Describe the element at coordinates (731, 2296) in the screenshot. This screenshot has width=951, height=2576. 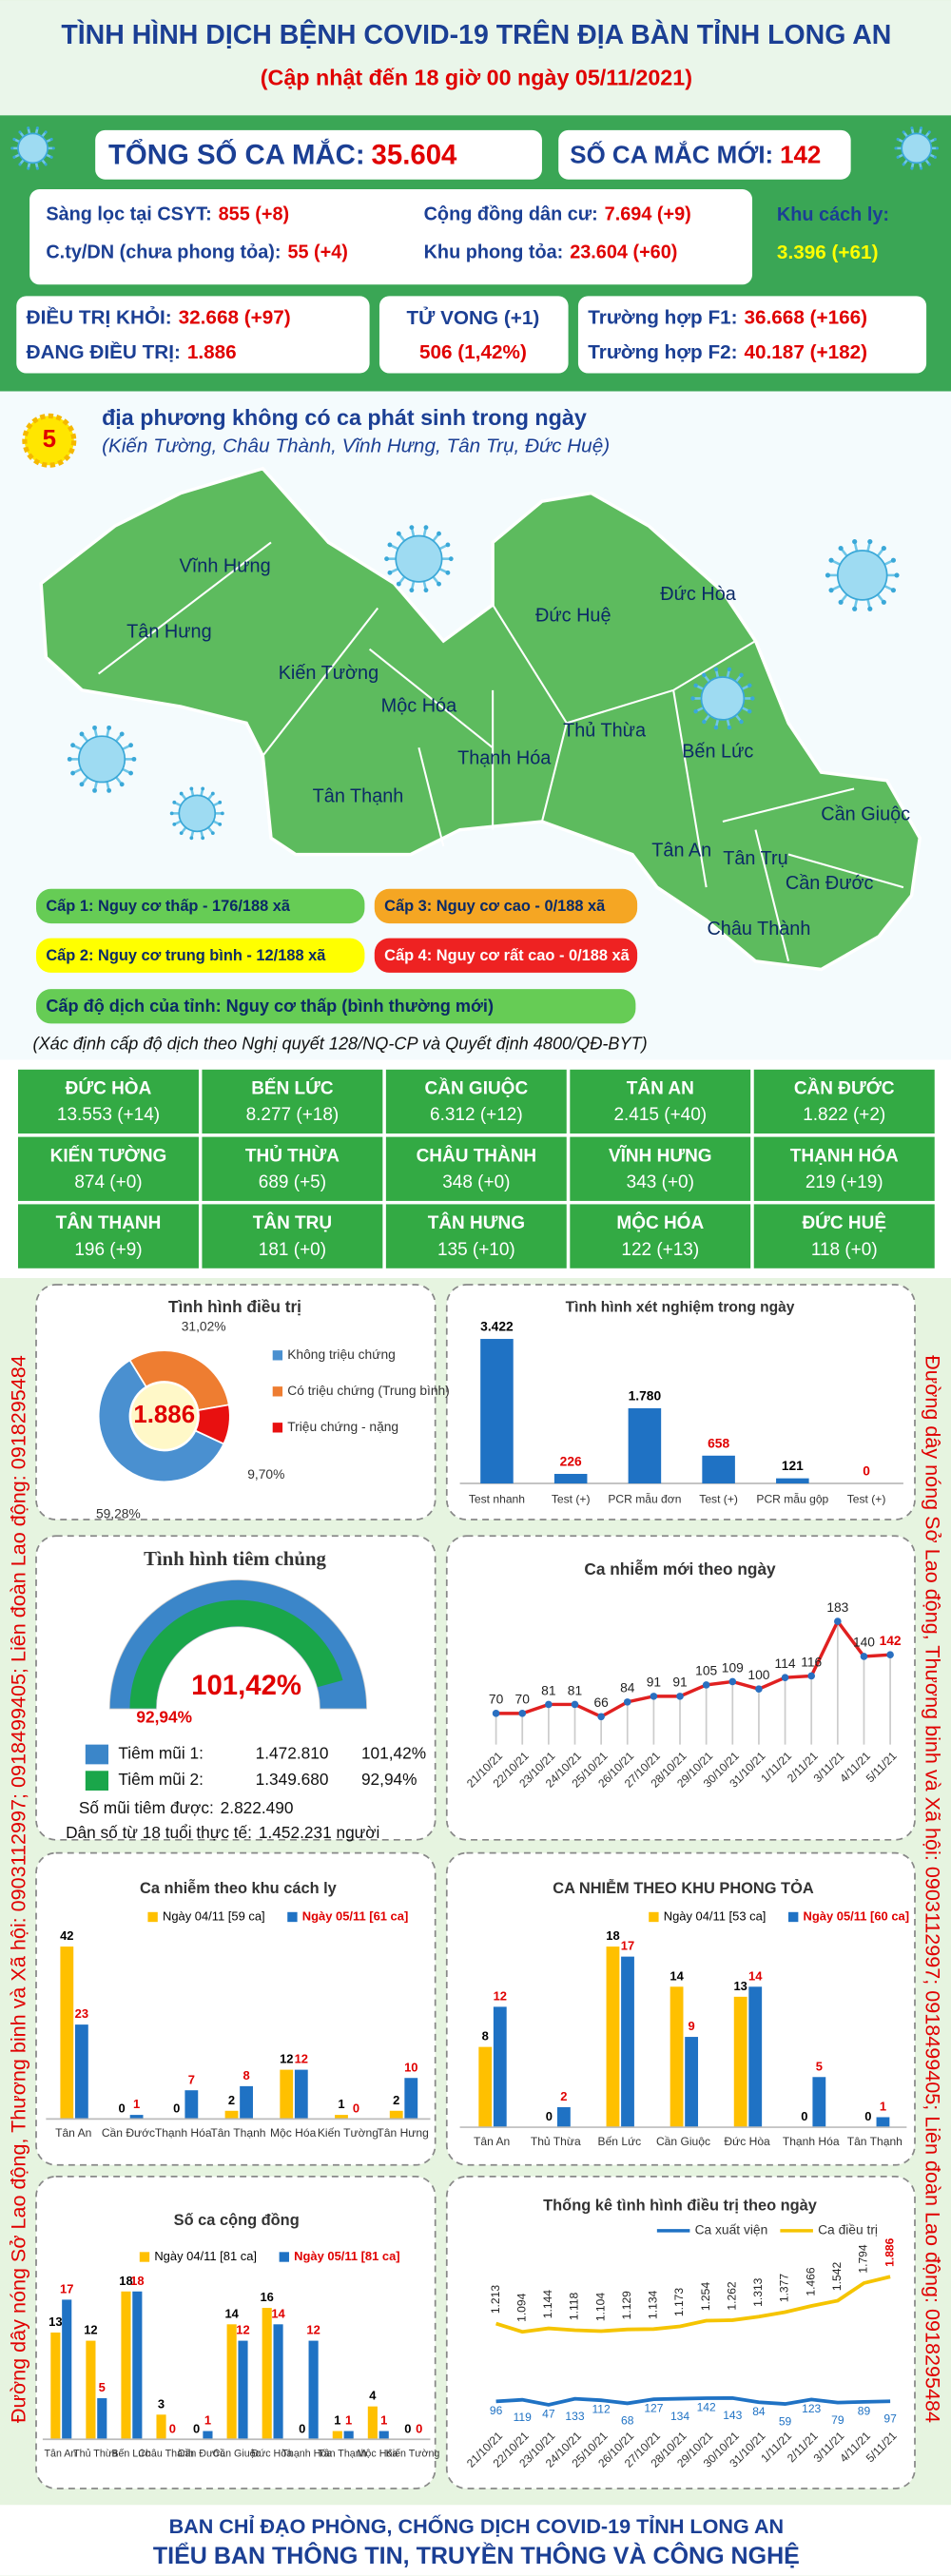
I see `point-label: 1.262` at that location.